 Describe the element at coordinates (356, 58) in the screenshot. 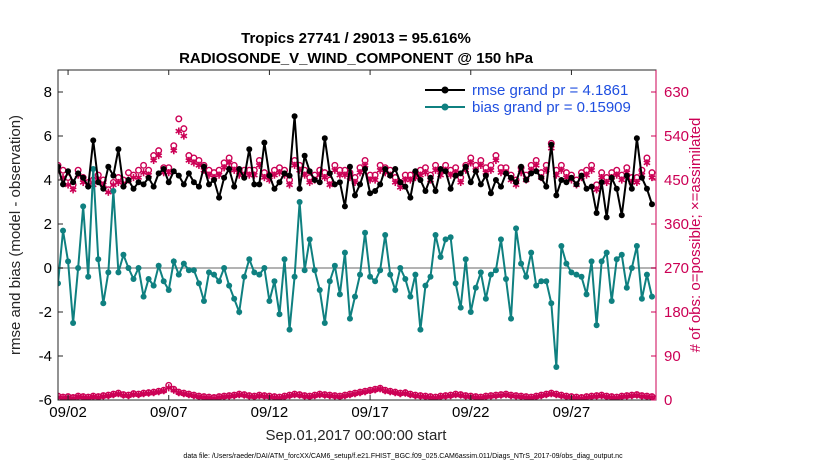

I see `chart-title-line2: RADIOSONDE_V_WIND_COMPONENT @ 150 hPa` at that location.